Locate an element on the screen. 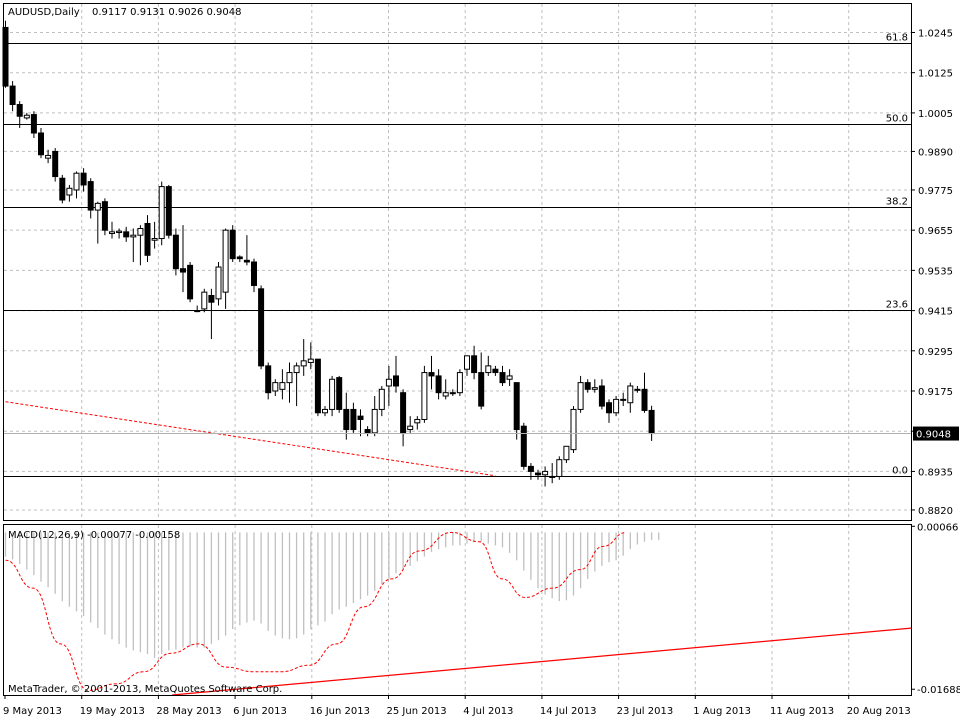 The width and height of the screenshot is (960, 724). fibonacci-level-label: 61.8 is located at coordinates (897, 38).